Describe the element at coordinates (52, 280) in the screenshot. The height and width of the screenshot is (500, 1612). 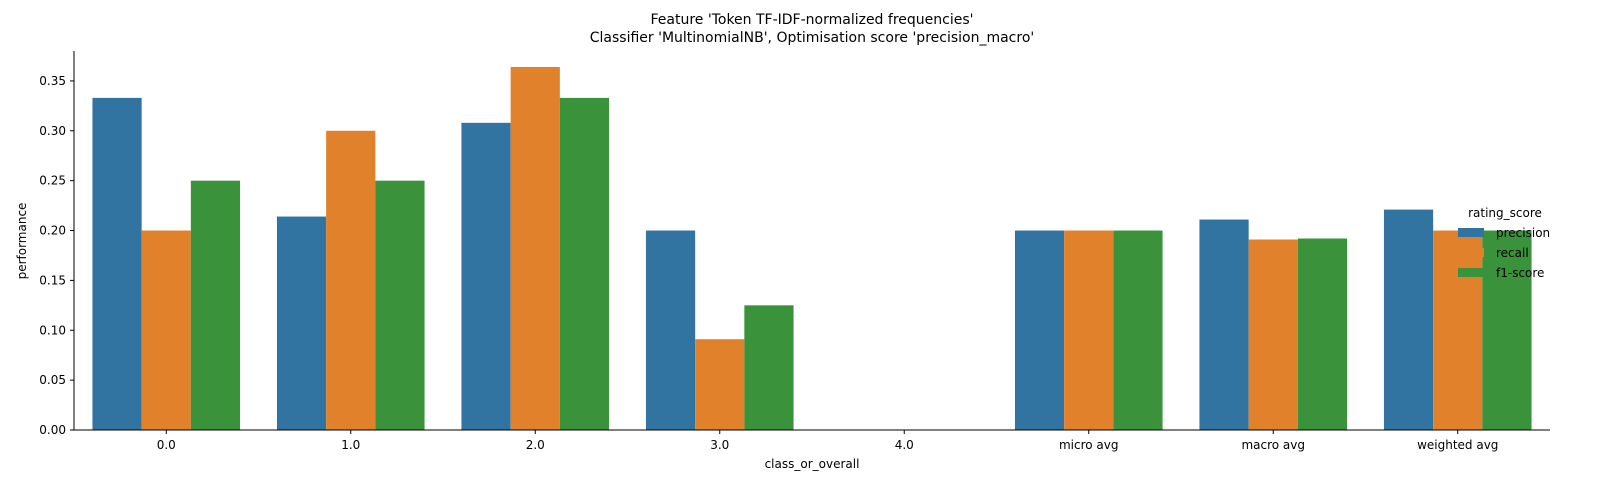
I see `y-tick-label-3: 0.15` at that location.